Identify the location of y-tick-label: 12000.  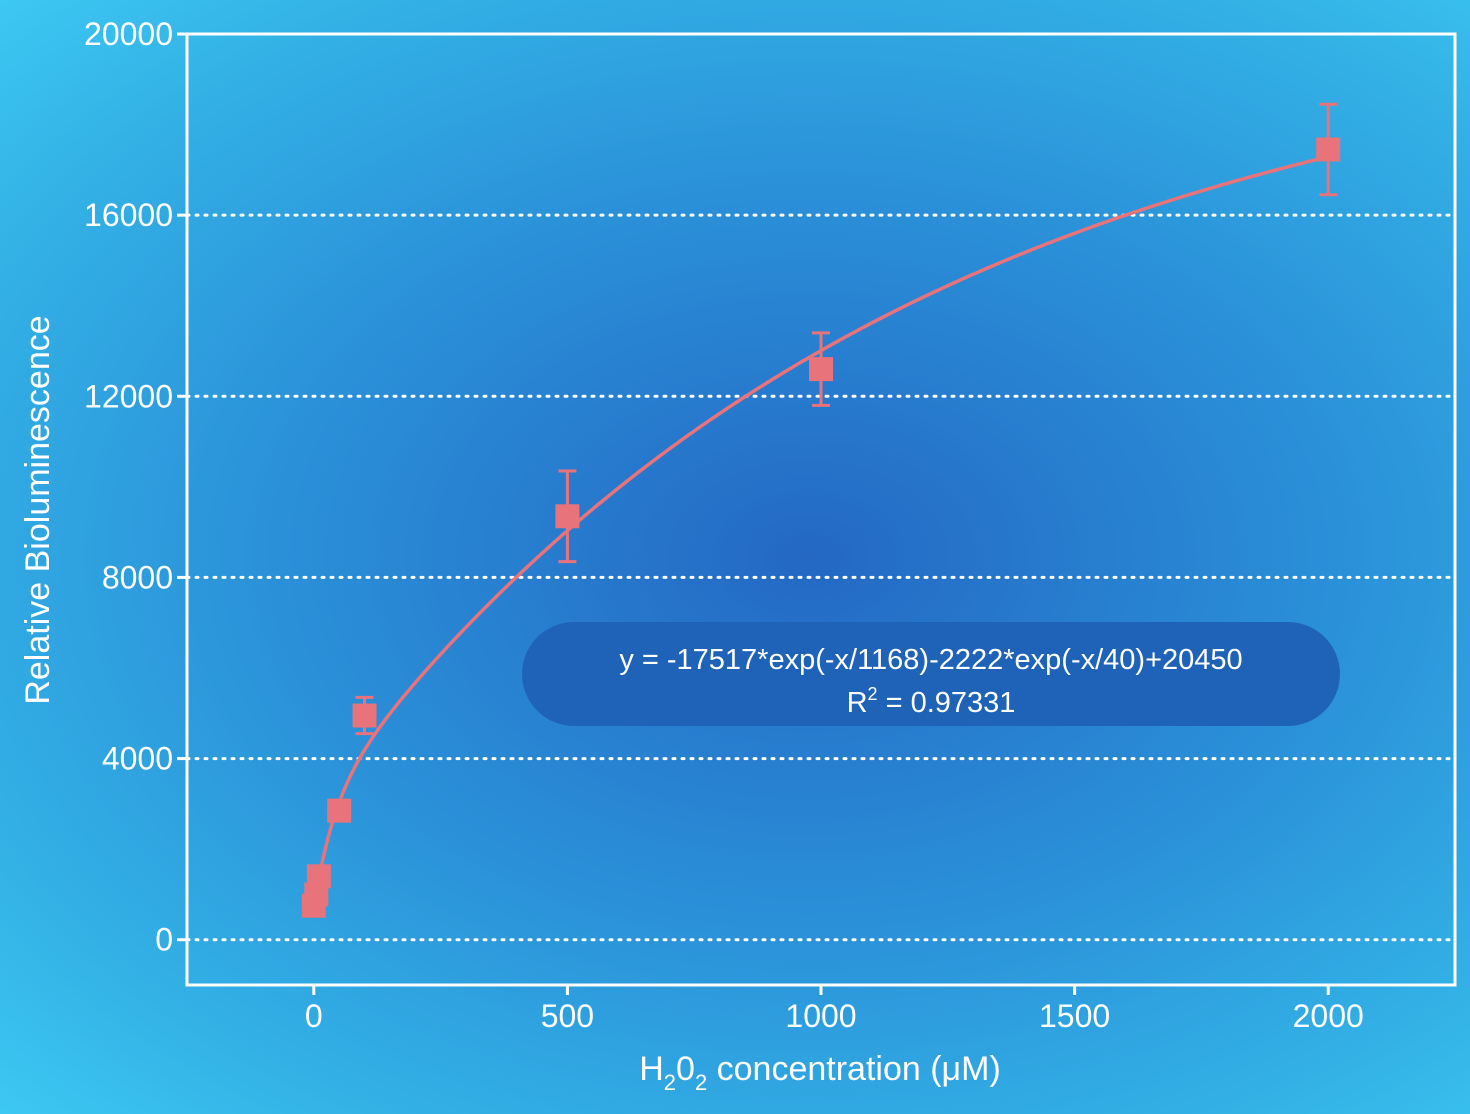
(128, 396).